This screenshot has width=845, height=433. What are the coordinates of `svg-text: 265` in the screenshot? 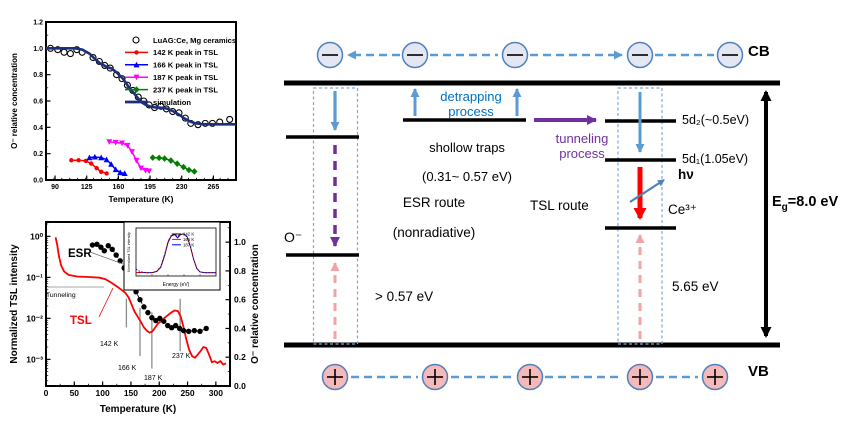 It's located at (214, 187).